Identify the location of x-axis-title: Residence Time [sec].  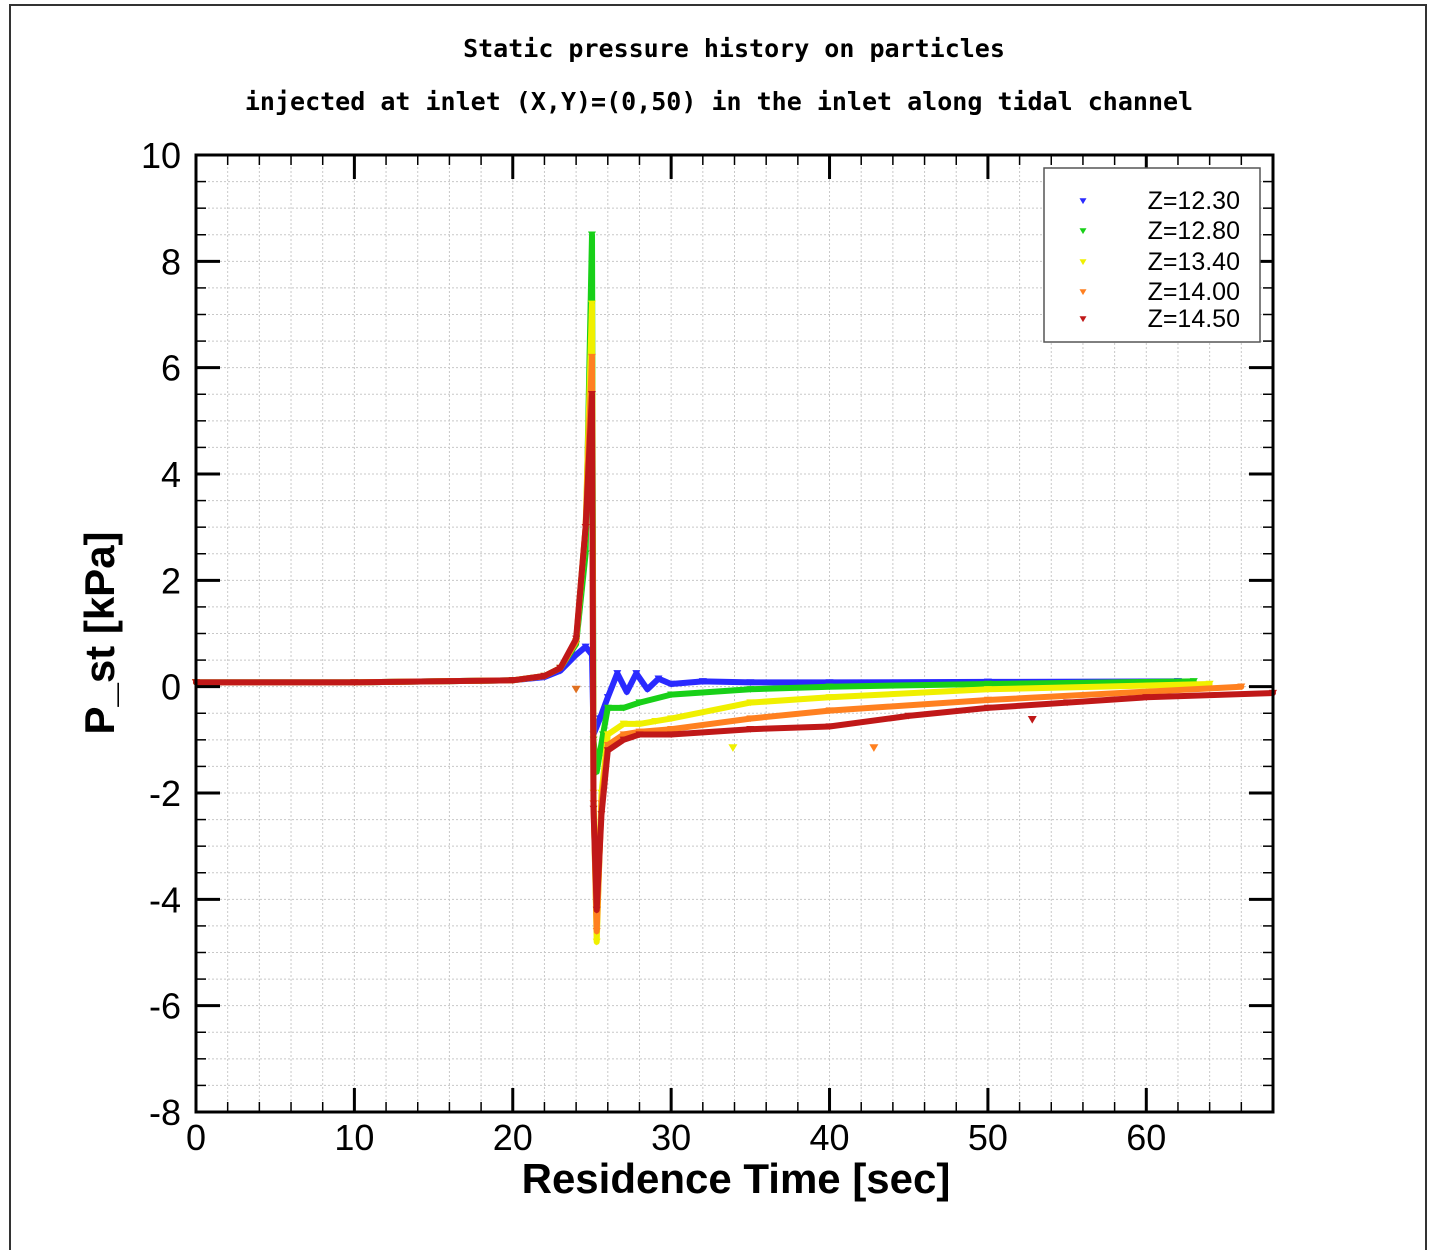
(736, 1178).